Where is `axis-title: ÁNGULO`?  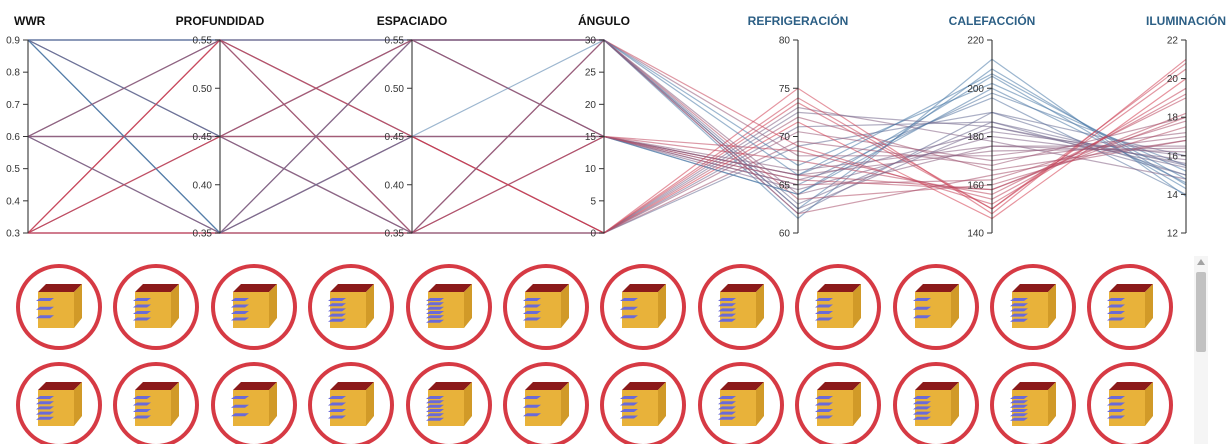 axis-title: ÁNGULO is located at coordinates (604, 20).